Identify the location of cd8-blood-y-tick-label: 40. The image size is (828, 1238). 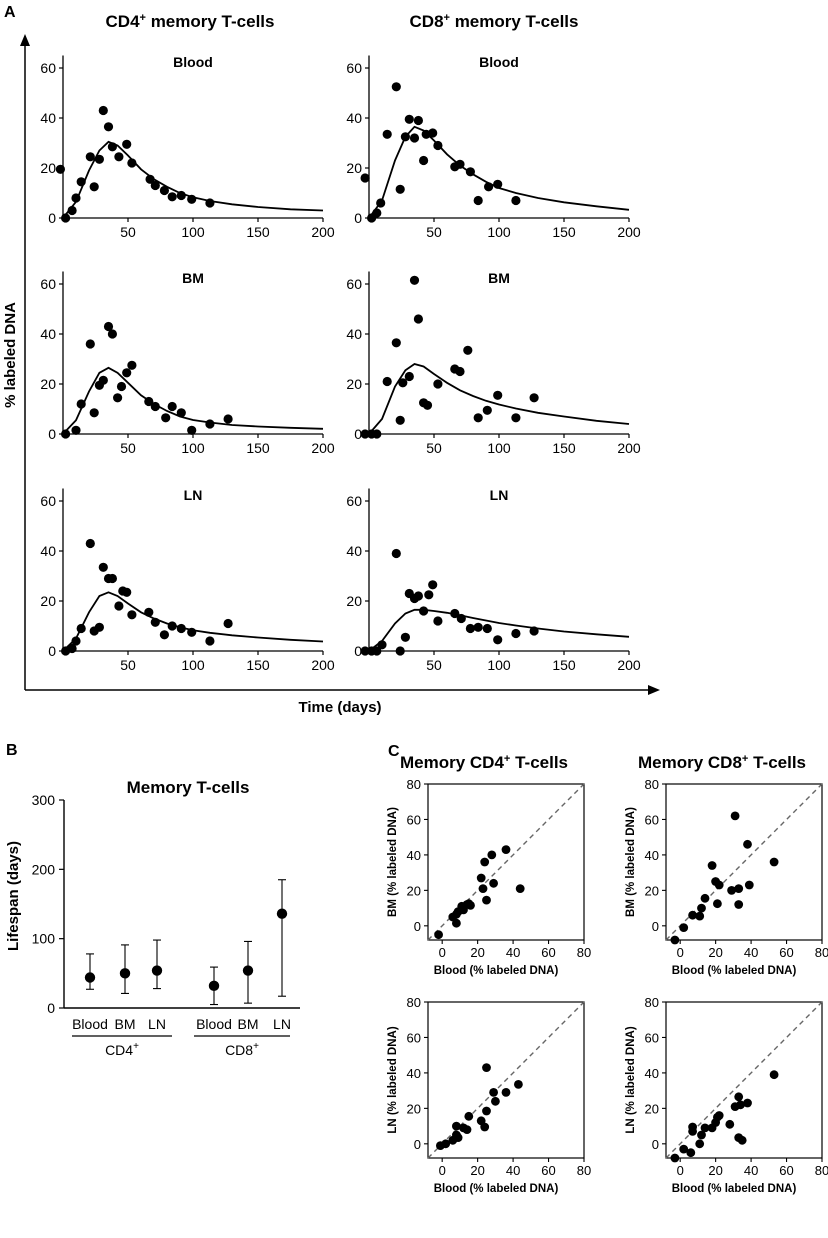
(354, 118).